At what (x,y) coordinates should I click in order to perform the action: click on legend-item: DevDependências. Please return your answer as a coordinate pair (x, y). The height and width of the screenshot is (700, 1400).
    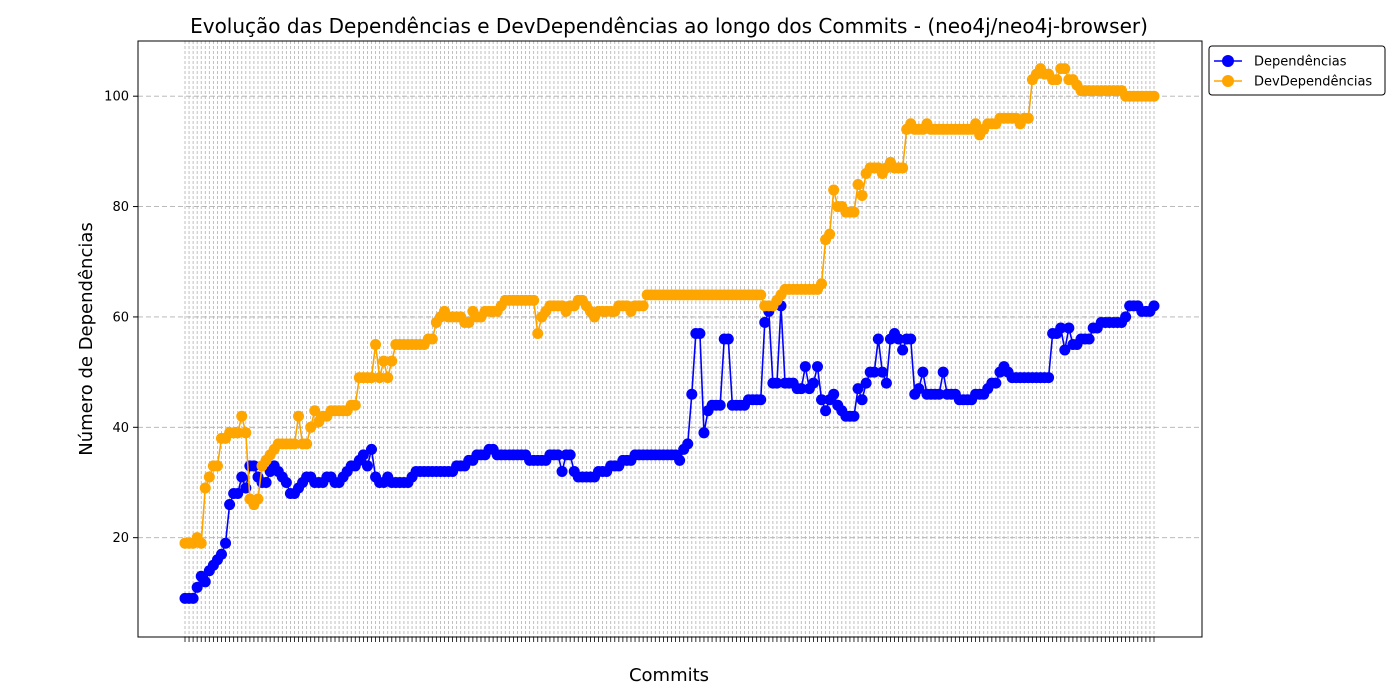
    Looking at the image, I should click on (1293, 82).